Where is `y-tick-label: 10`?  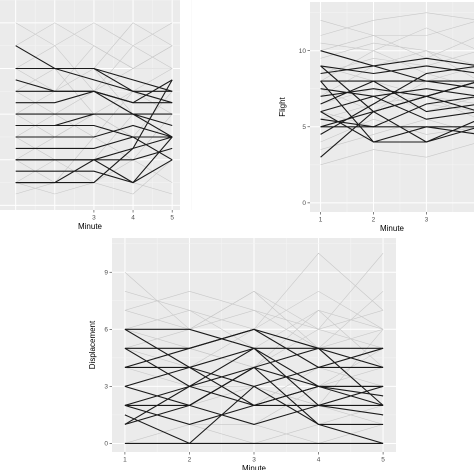 y-tick-label: 10 is located at coordinates (303, 51).